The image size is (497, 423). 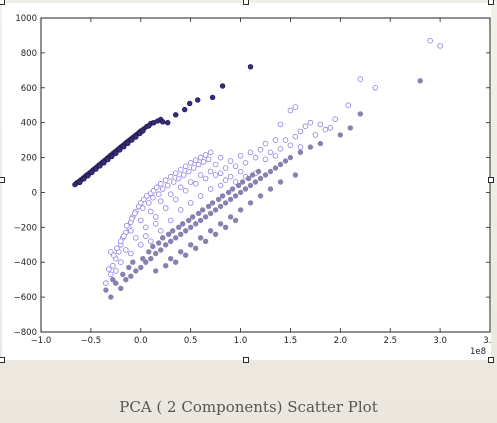 What do you see at coordinates (246, 2) in the screenshot?
I see `resize-handle-top-center` at bounding box center [246, 2].